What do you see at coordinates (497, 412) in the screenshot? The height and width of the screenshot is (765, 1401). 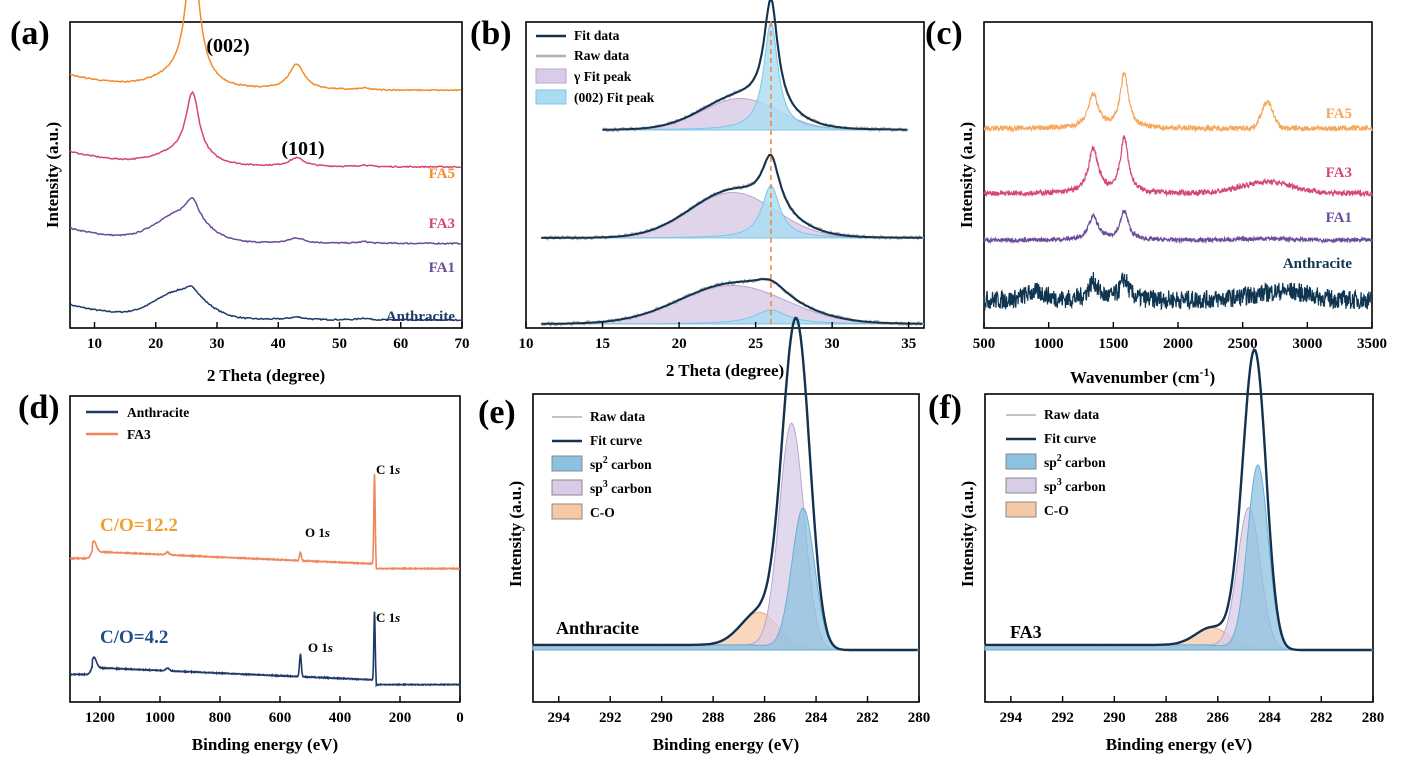 I see `panel-label-e: (e)` at bounding box center [497, 412].